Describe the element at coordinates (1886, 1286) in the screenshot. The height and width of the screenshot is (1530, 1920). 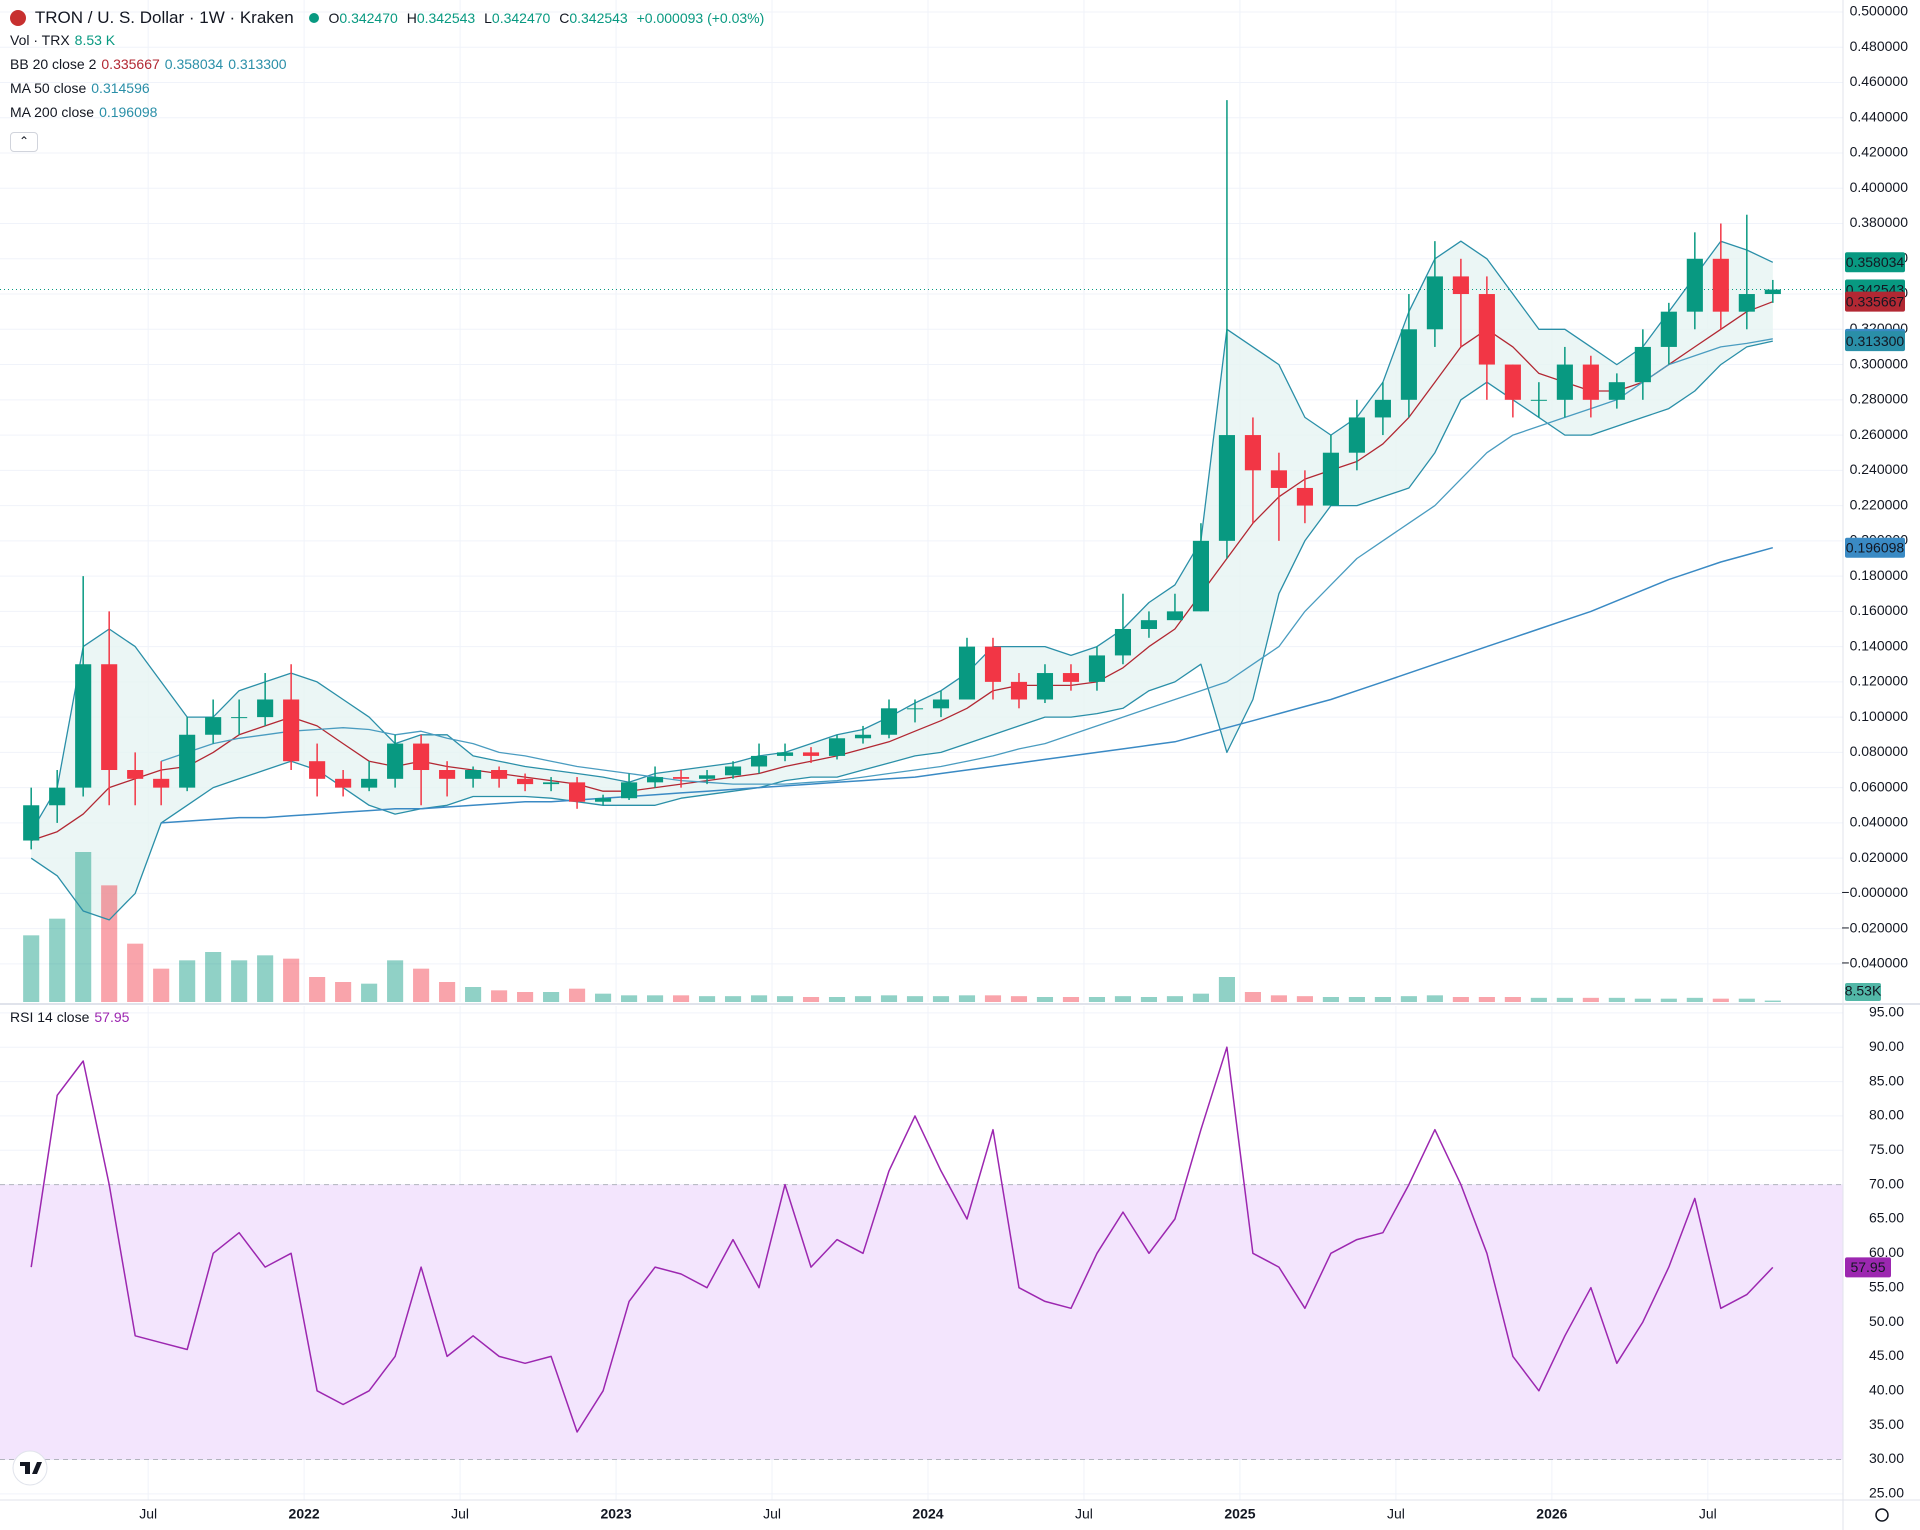
I see `y-tick-label: 55.00` at that location.